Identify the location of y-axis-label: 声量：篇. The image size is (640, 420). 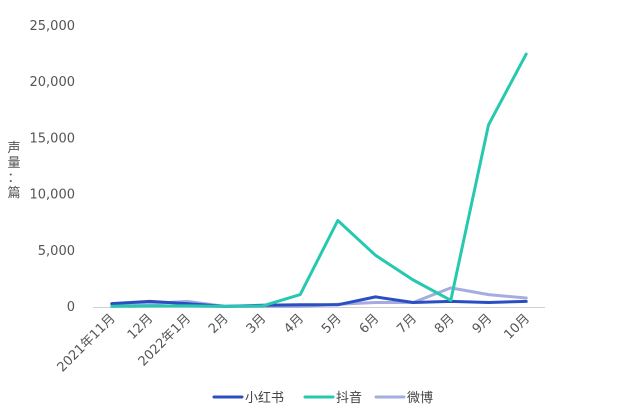
(13, 171).